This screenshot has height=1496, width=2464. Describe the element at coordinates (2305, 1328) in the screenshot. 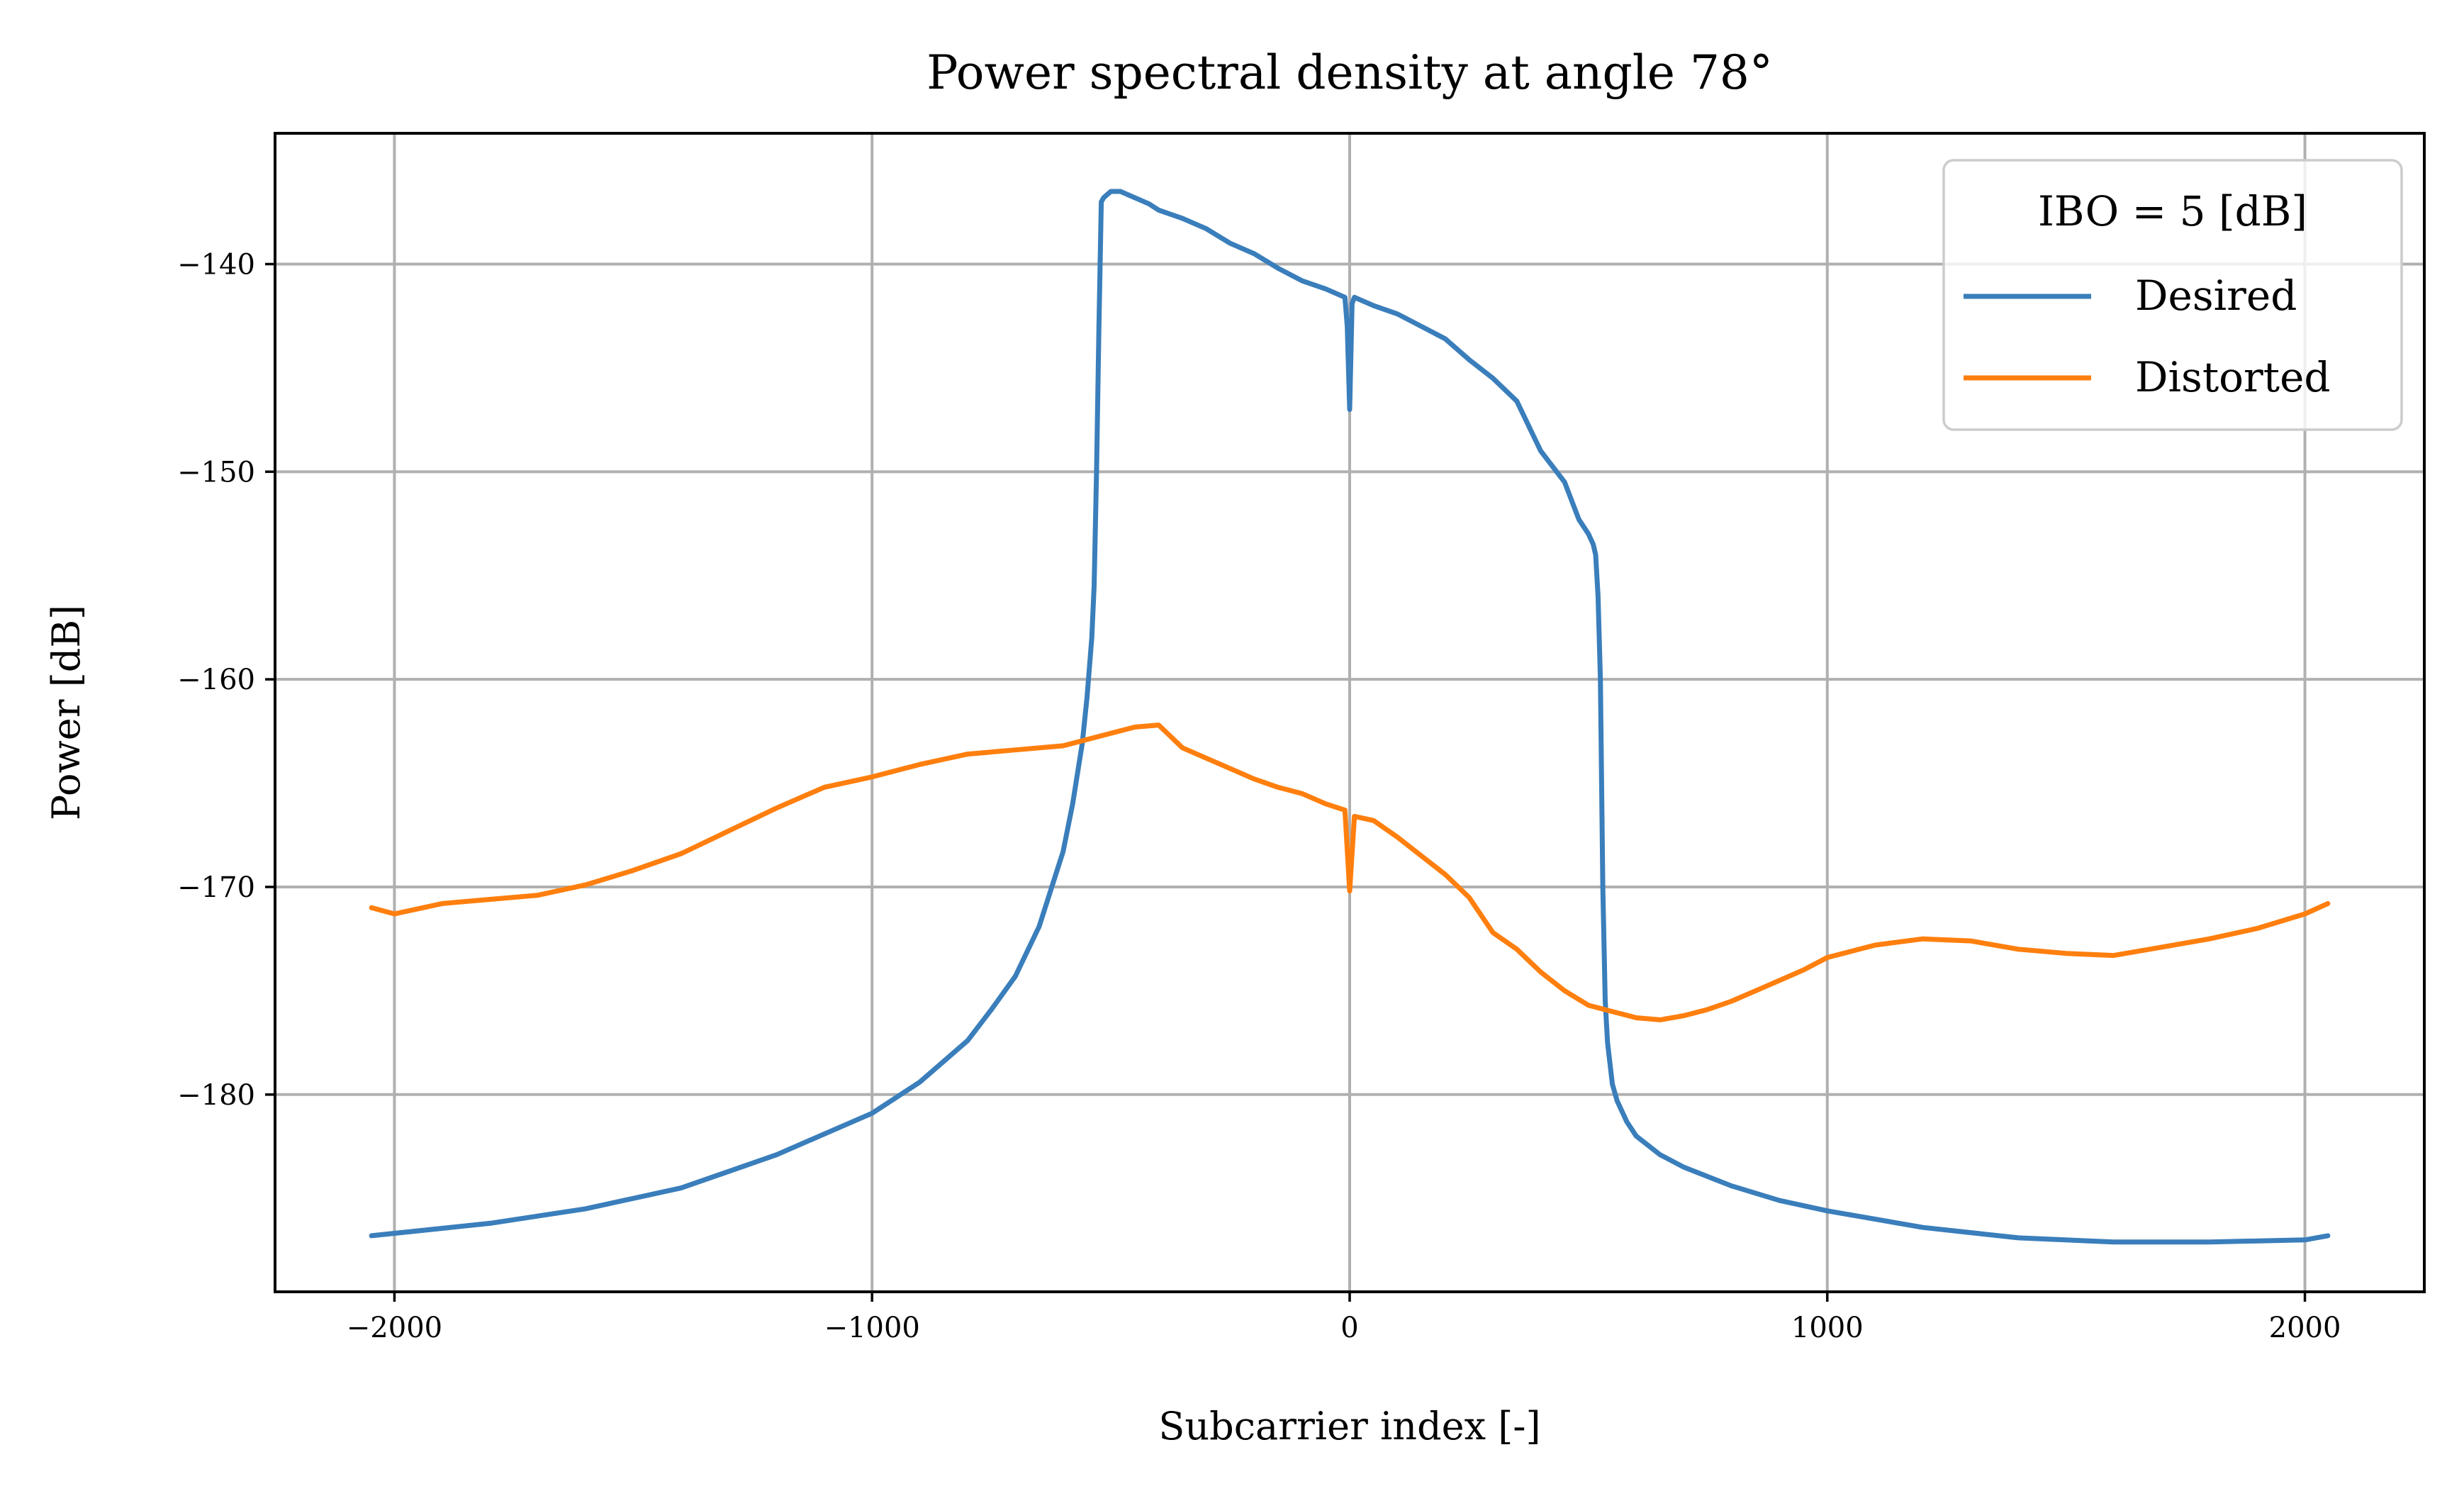

I see `x-tick-label: 2000` at that location.